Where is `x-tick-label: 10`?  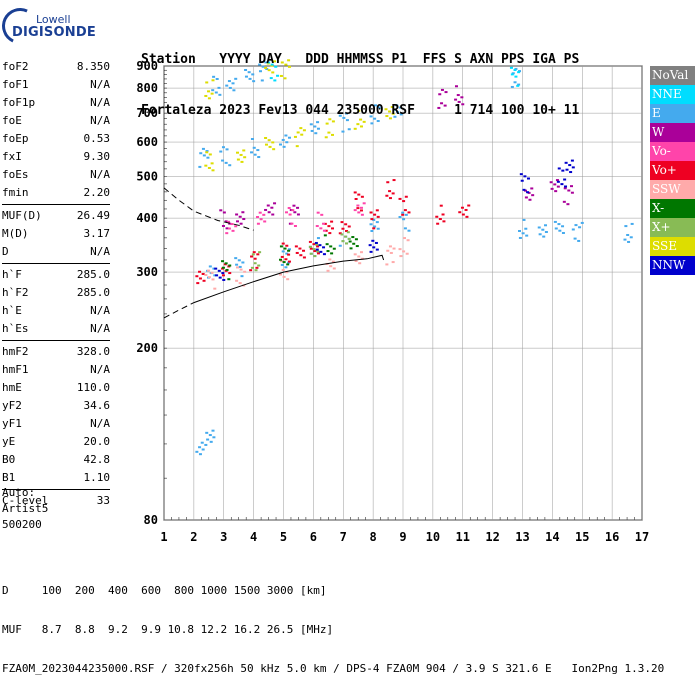
x-tick-label: 10 is located at coordinates (433, 537).